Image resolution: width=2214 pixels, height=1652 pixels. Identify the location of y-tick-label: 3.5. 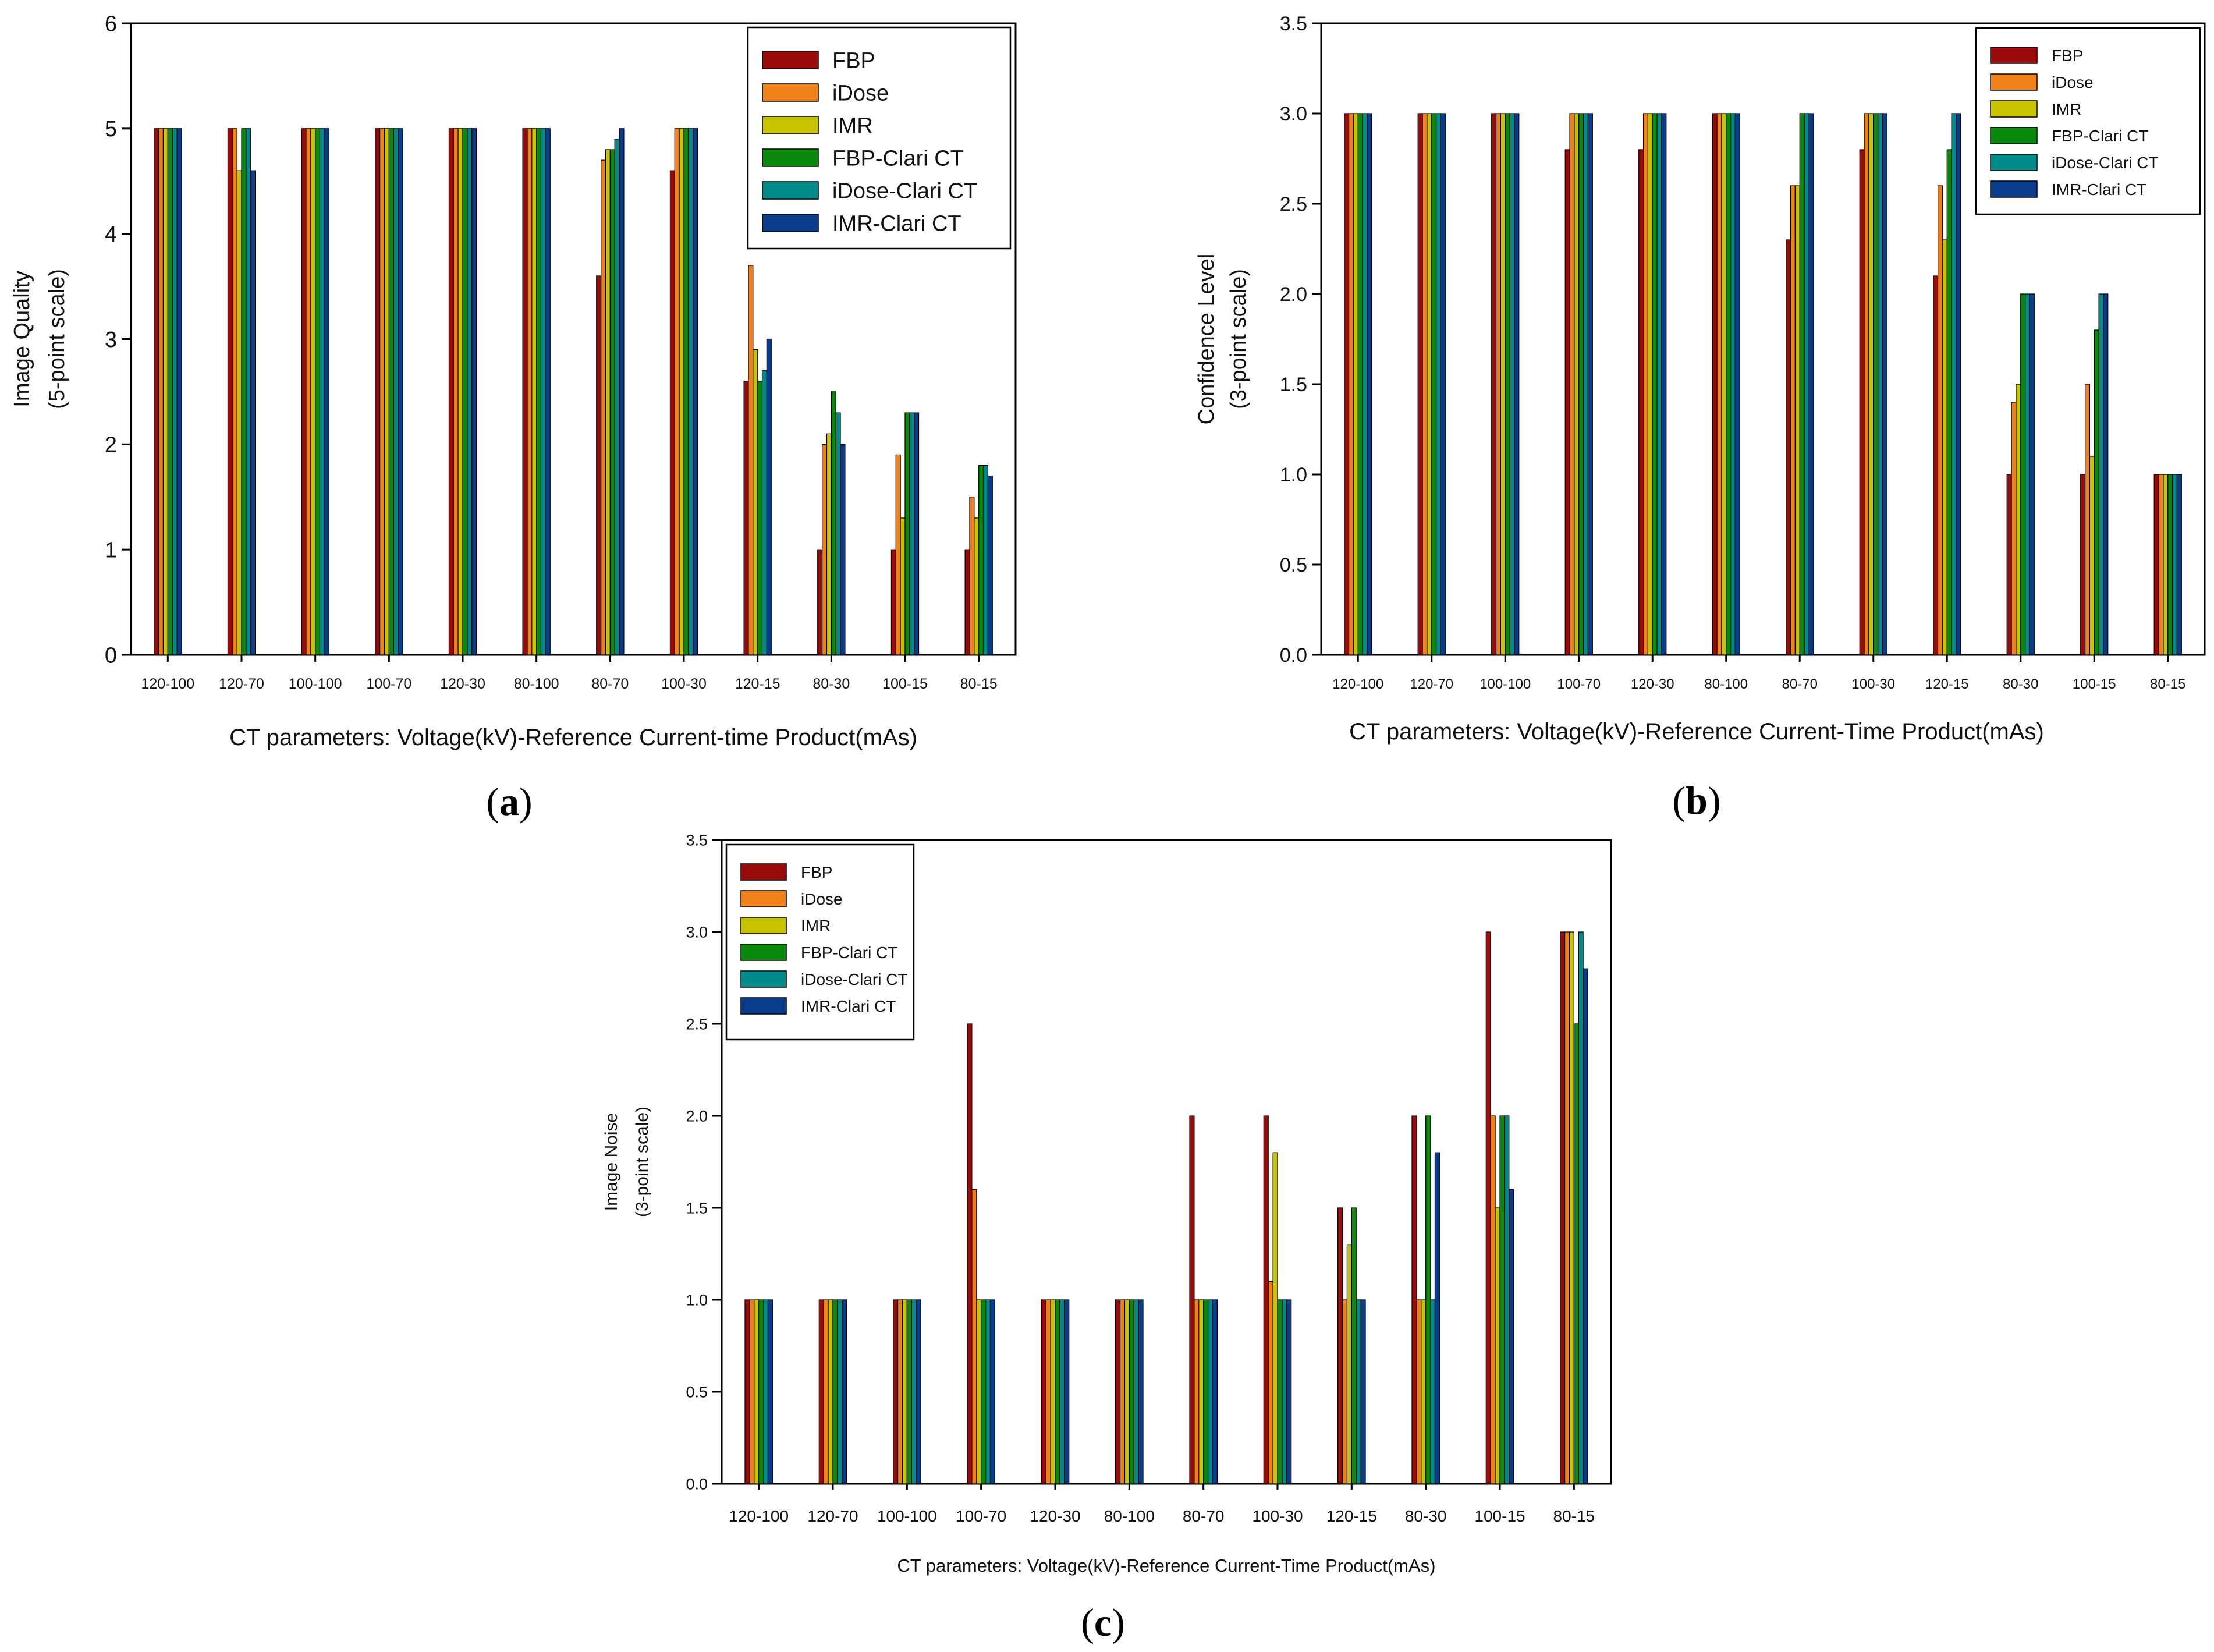
(697, 840).